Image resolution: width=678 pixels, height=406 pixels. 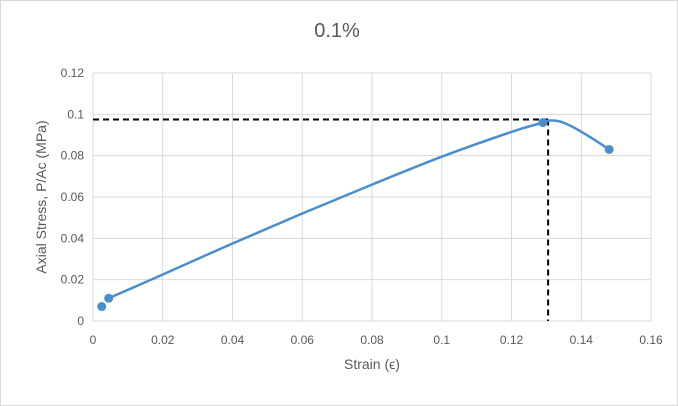 I want to click on x-tick-label: 0.12, so click(x=512, y=340).